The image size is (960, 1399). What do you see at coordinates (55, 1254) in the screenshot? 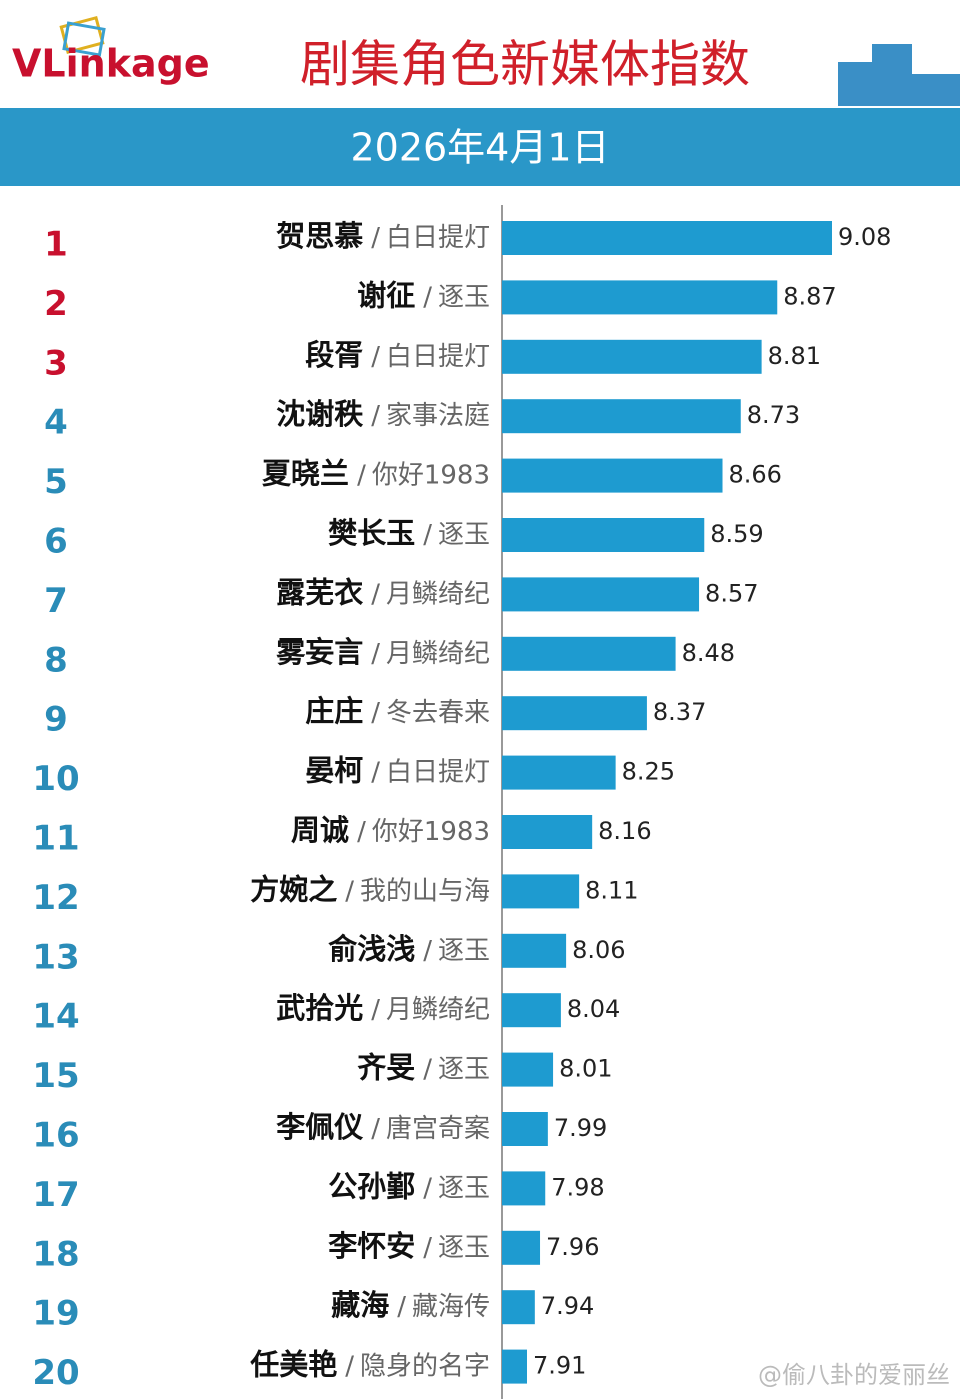
I see `rank: 18` at bounding box center [55, 1254].